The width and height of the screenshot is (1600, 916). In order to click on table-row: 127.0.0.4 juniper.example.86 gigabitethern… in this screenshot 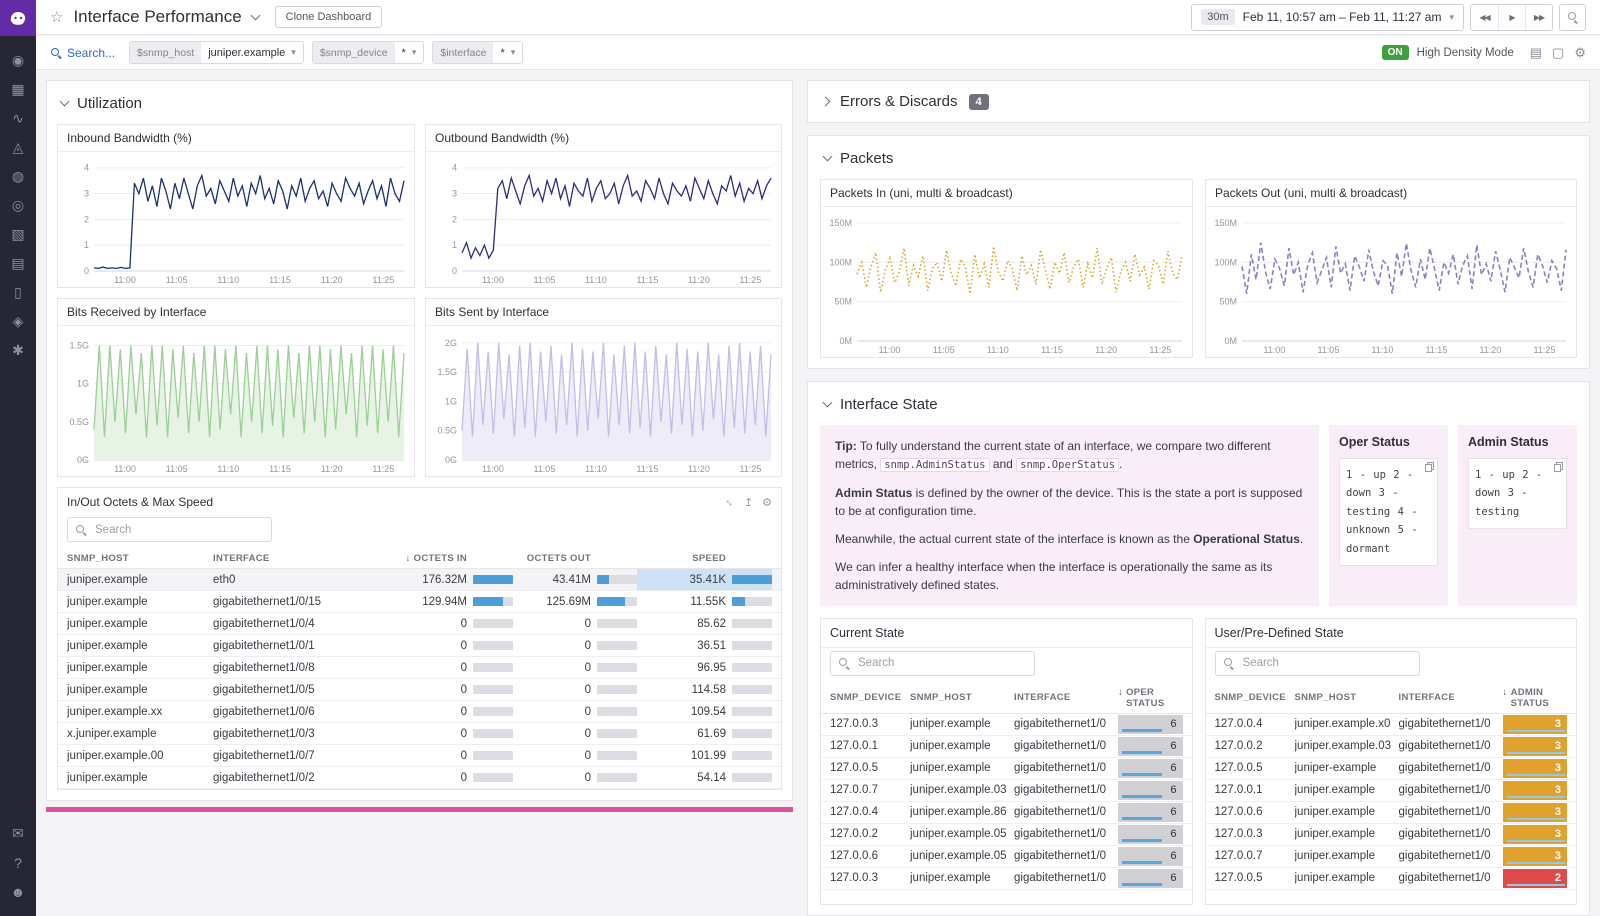, I will do `click(1006, 813)`.